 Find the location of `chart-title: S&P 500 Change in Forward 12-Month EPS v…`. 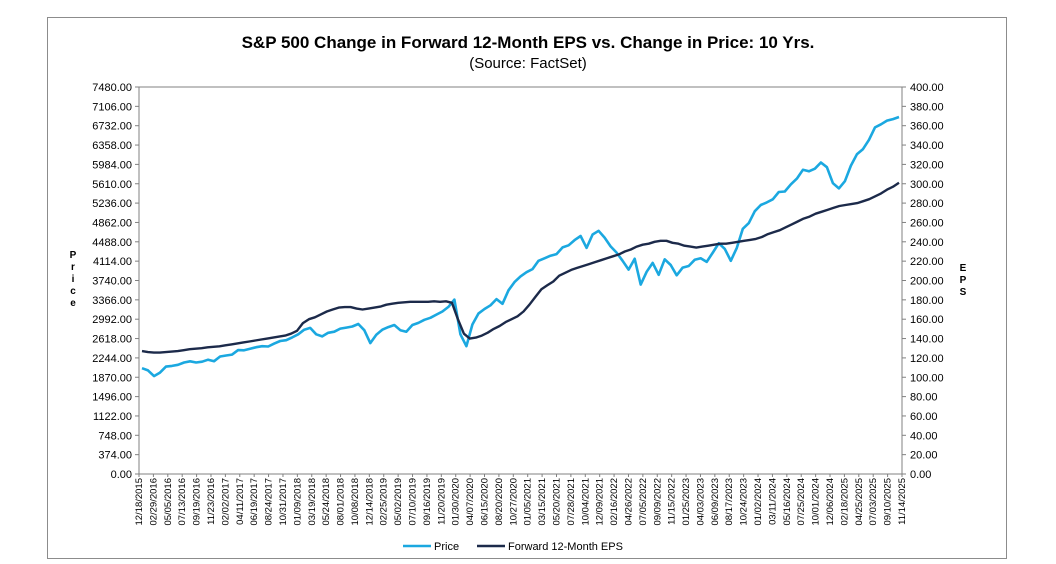

chart-title: S&P 500 Change in Forward 12-Month EPS v… is located at coordinates (528, 42).